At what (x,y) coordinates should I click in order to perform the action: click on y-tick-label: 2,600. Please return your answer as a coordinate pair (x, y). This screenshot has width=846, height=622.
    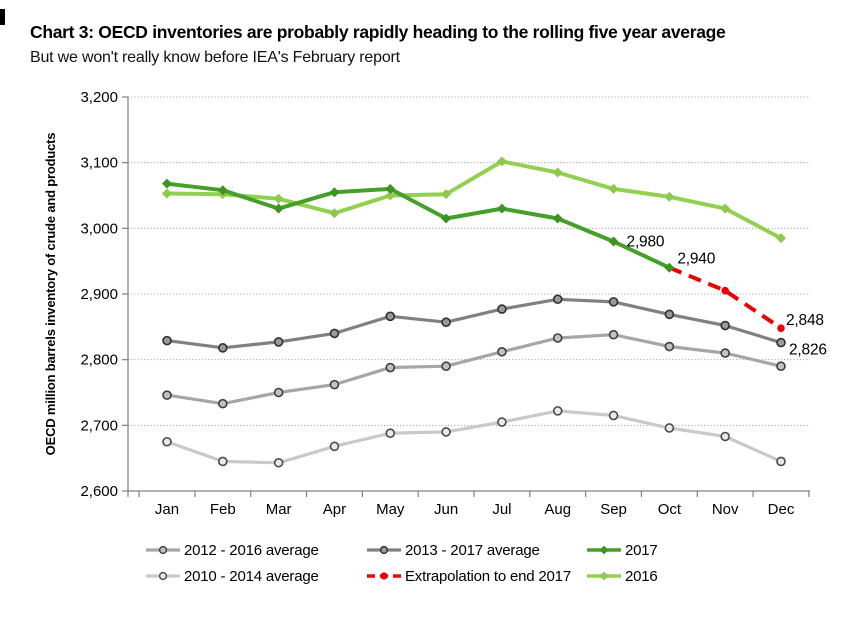
    Looking at the image, I should click on (99, 491).